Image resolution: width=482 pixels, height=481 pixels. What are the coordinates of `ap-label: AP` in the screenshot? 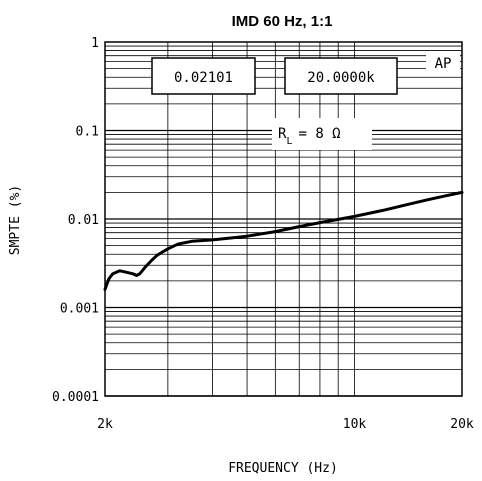 It's located at (443, 64).